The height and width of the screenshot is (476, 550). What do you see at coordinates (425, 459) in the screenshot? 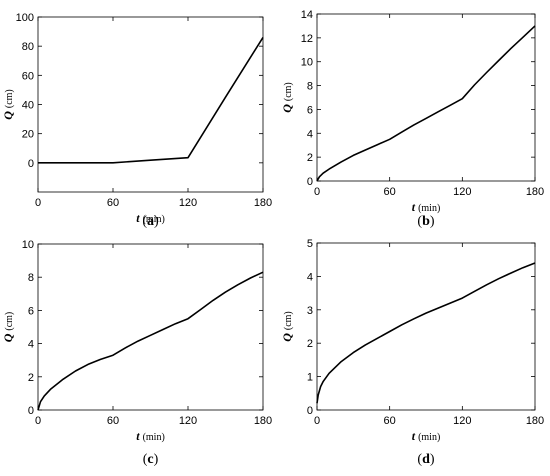
I see `panel-label: (d)` at bounding box center [425, 459].